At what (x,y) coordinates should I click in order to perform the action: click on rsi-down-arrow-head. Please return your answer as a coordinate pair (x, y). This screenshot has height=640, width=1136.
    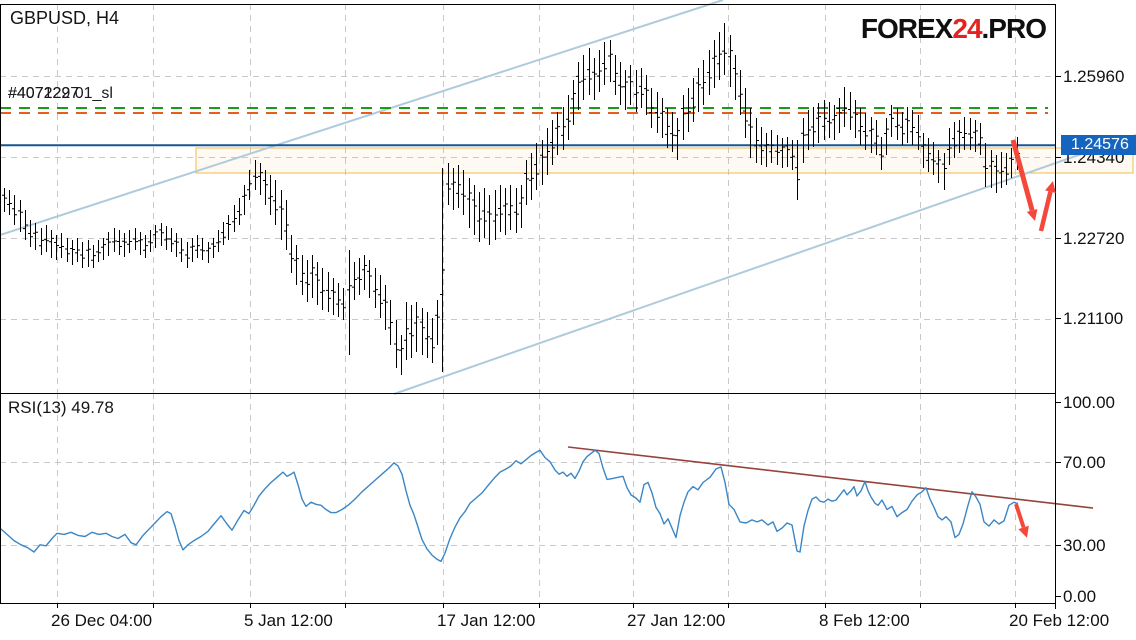
    Looking at the image, I should click on (1023, 531).